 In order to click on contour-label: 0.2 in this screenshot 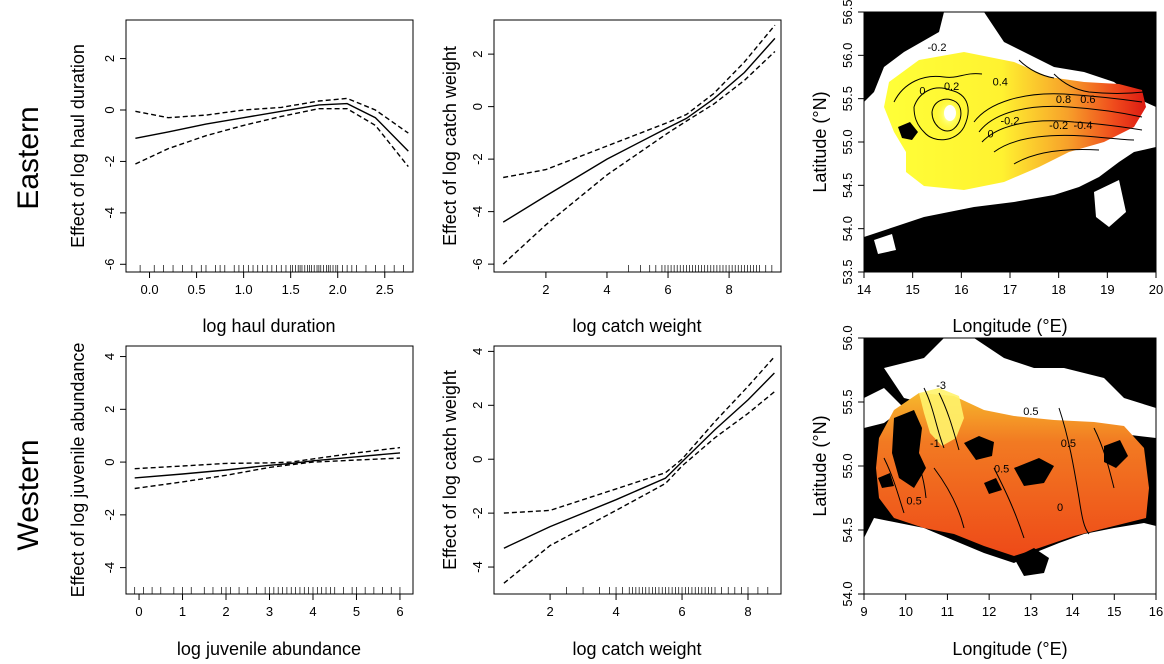, I will do `click(951, 87)`.